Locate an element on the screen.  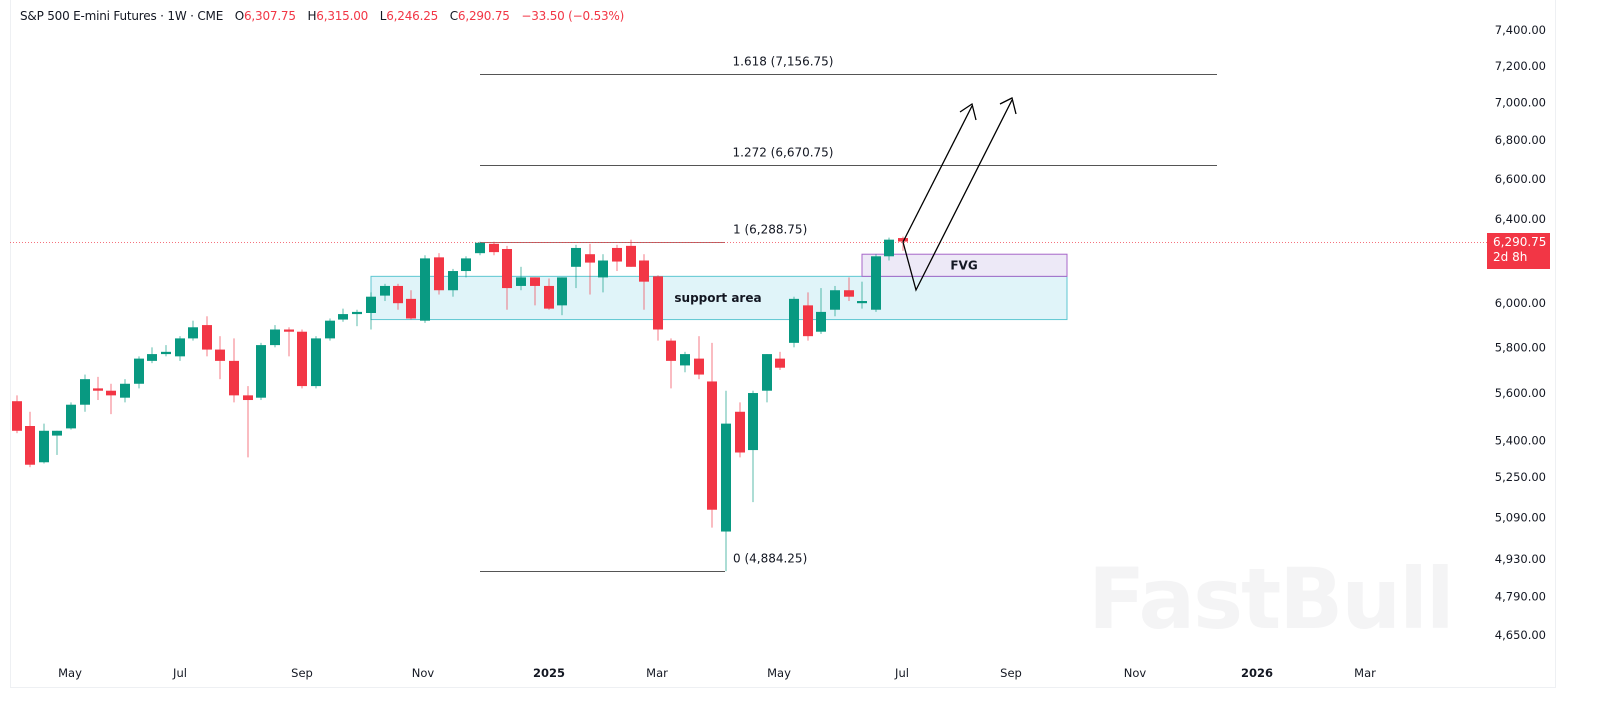
price-tick-label: 6,800.00 is located at coordinates (1520, 140).